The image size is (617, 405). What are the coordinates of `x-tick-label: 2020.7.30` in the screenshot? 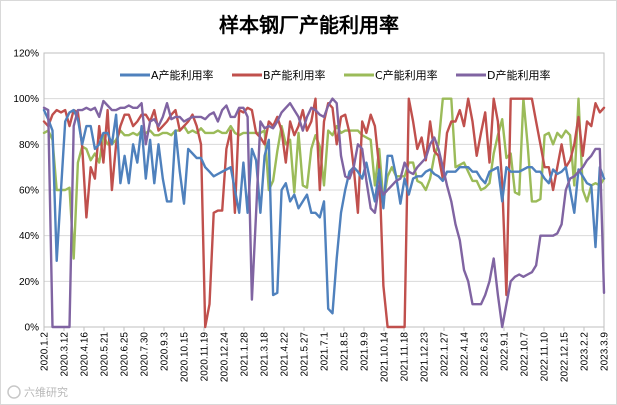 It's located at (145, 354).